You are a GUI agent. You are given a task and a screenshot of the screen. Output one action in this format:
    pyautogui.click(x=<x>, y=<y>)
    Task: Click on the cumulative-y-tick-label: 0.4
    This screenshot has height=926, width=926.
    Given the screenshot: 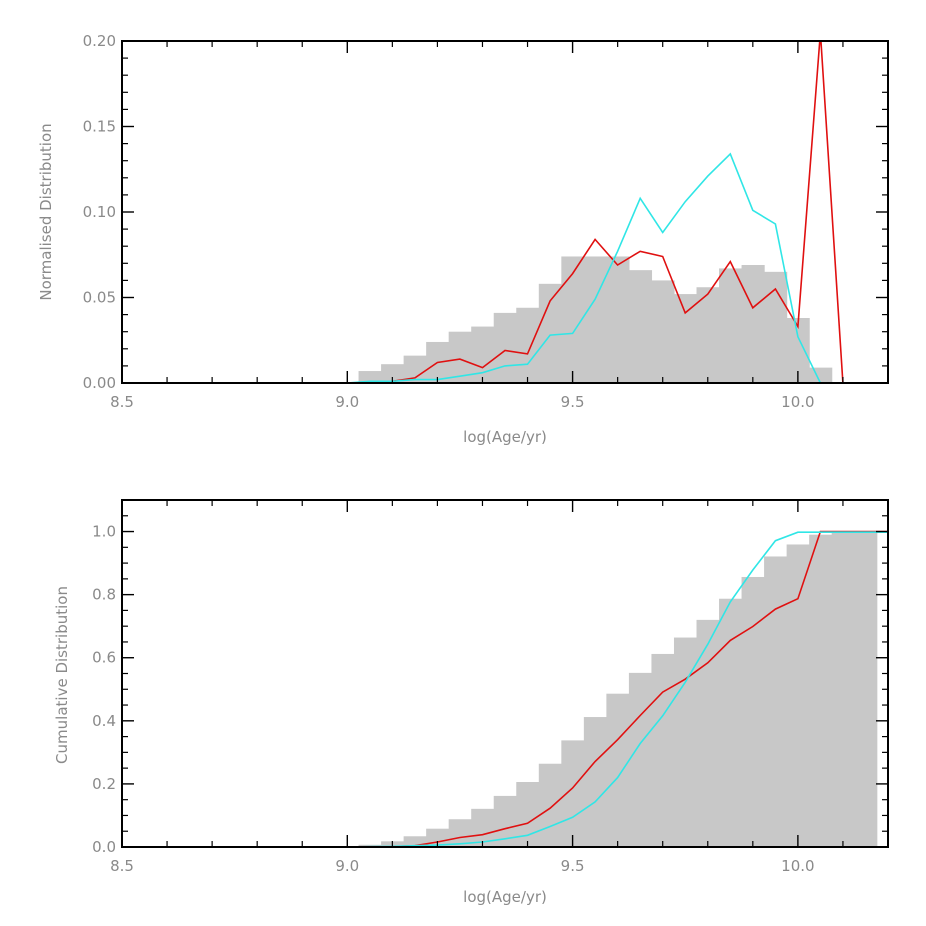 What is the action you would take?
    pyautogui.click(x=104, y=721)
    